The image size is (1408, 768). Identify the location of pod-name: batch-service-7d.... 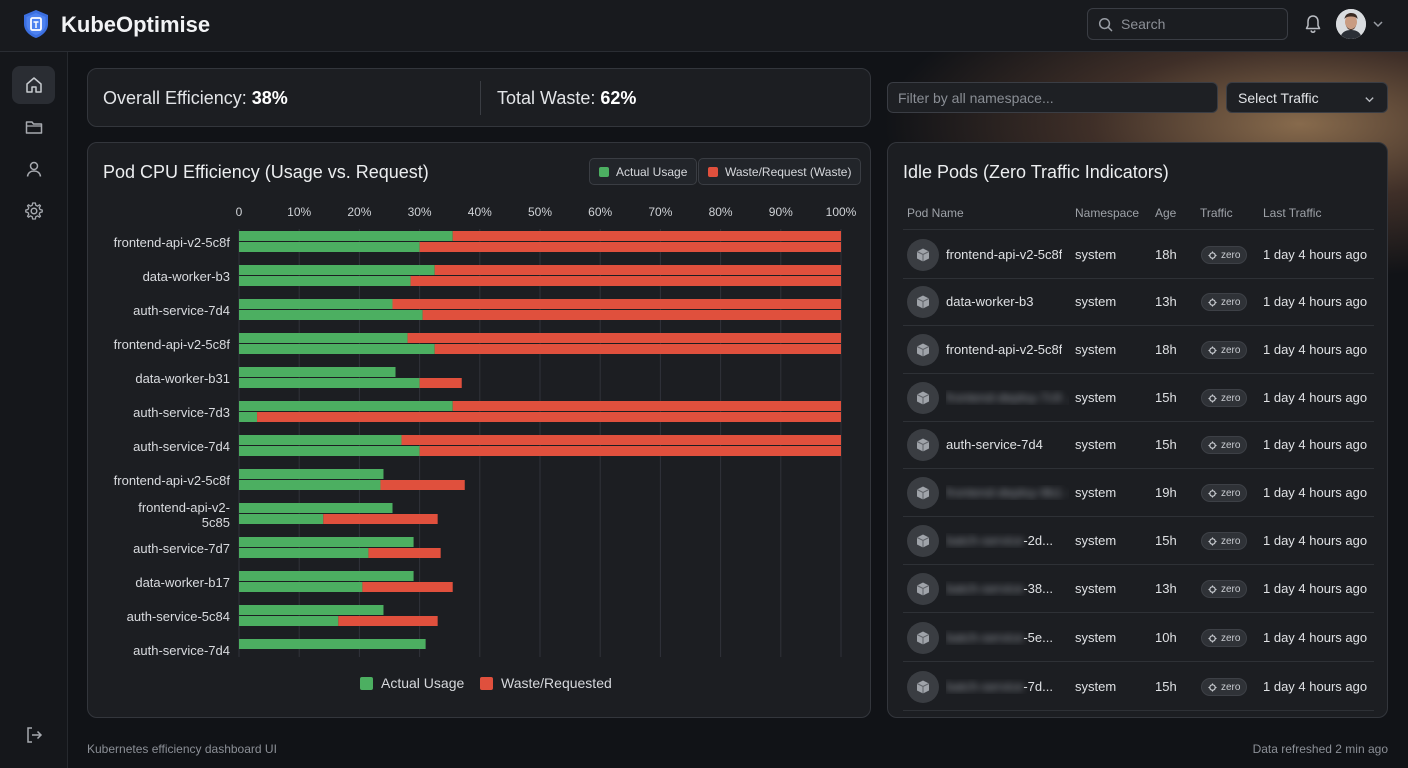
(999, 686).